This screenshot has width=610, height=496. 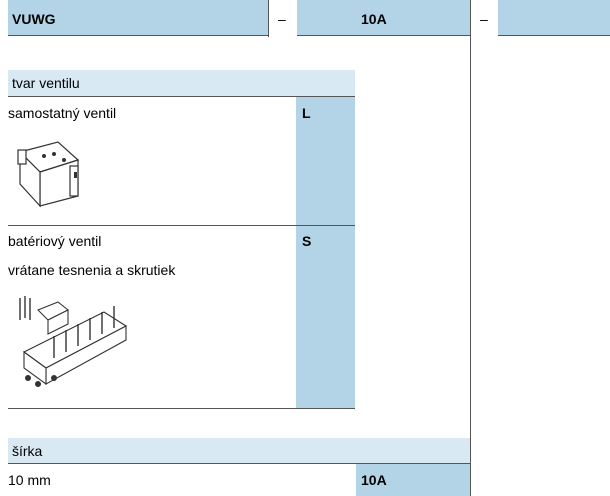 I want to click on row-code: L, so click(x=306, y=113).